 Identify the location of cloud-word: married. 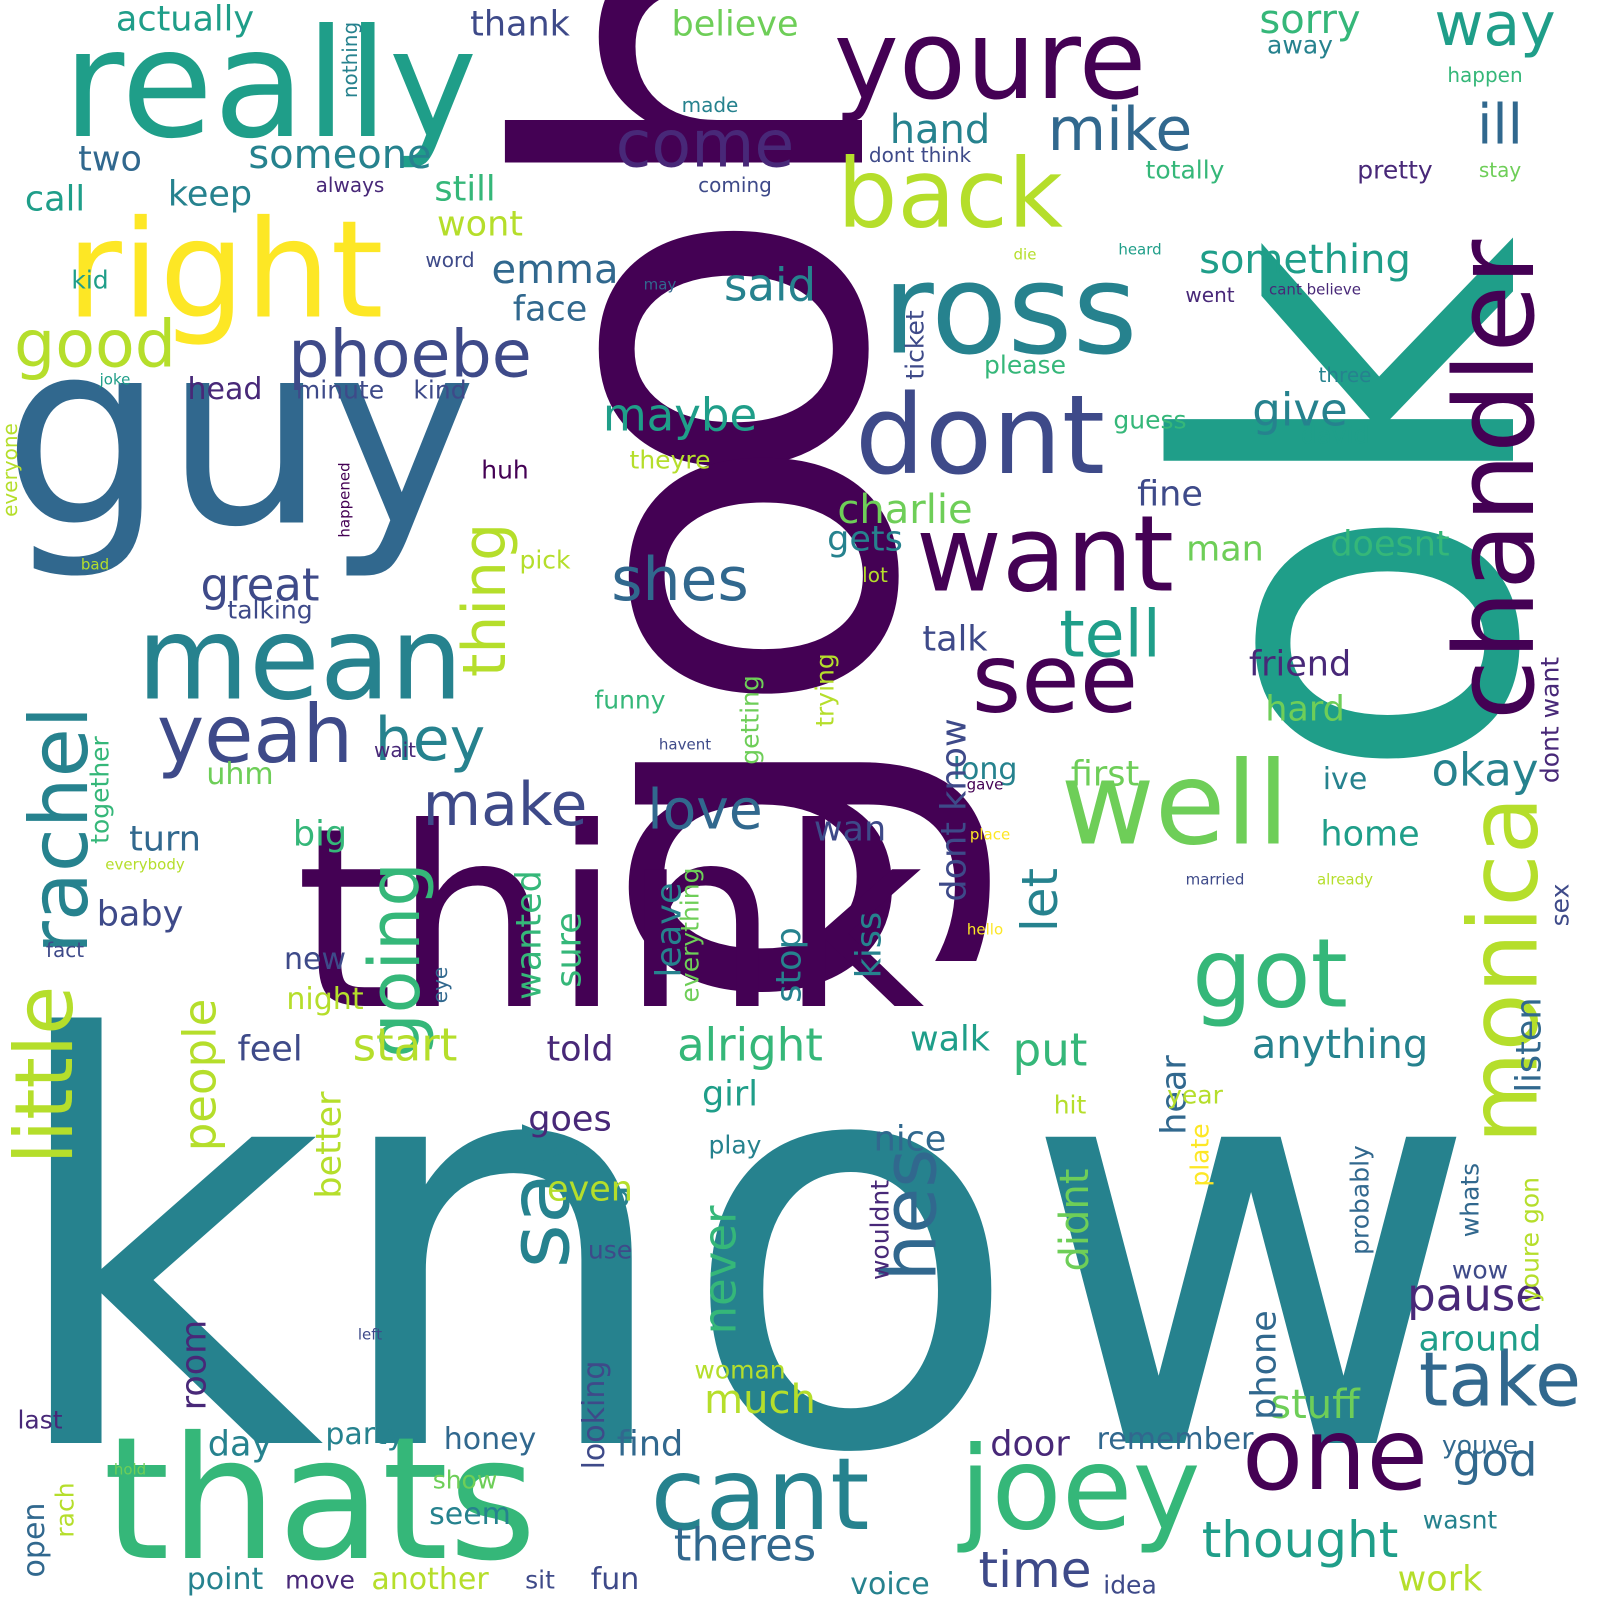
(1215, 879).